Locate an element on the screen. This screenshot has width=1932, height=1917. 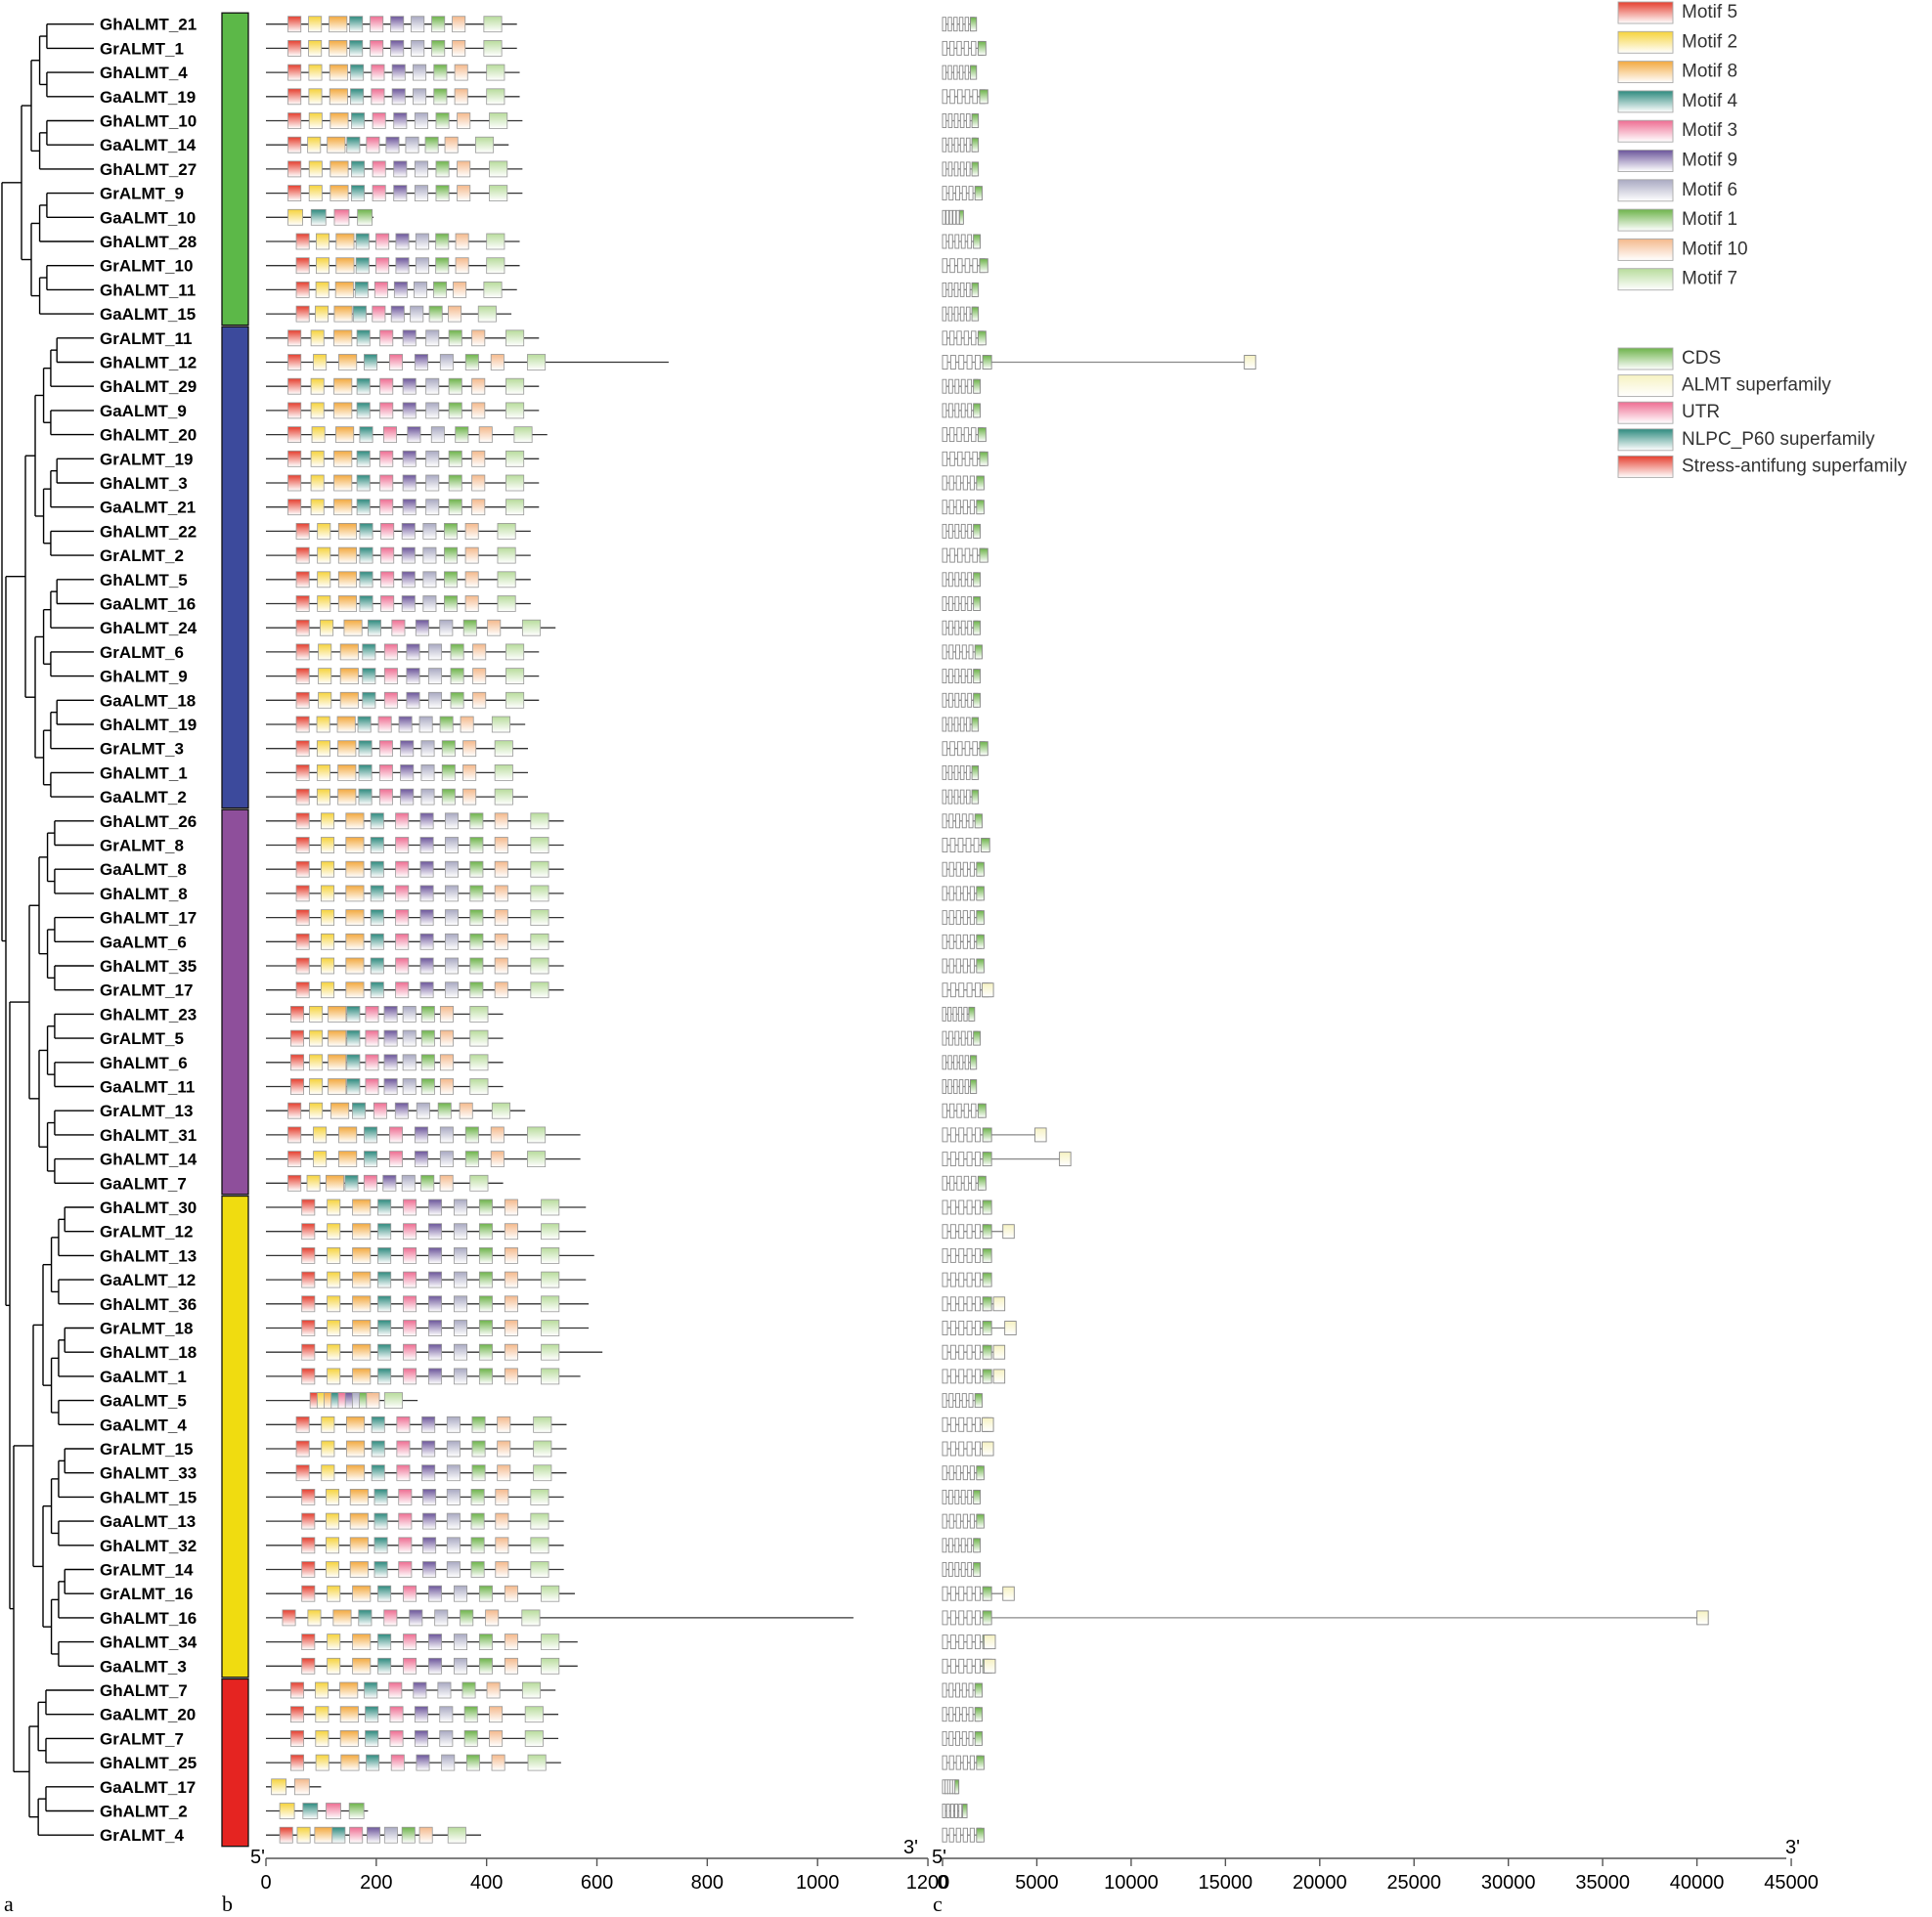
gene-axis-tick-label: 20000 is located at coordinates (1320, 1883).